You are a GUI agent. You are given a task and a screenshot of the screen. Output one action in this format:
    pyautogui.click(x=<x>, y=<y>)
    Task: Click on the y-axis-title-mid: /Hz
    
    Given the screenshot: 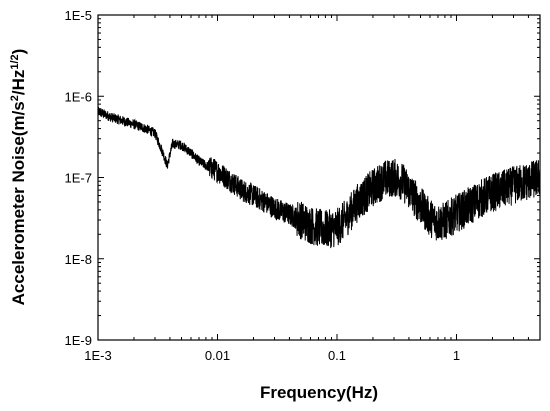 What is the action you would take?
    pyautogui.click(x=18, y=83)
    